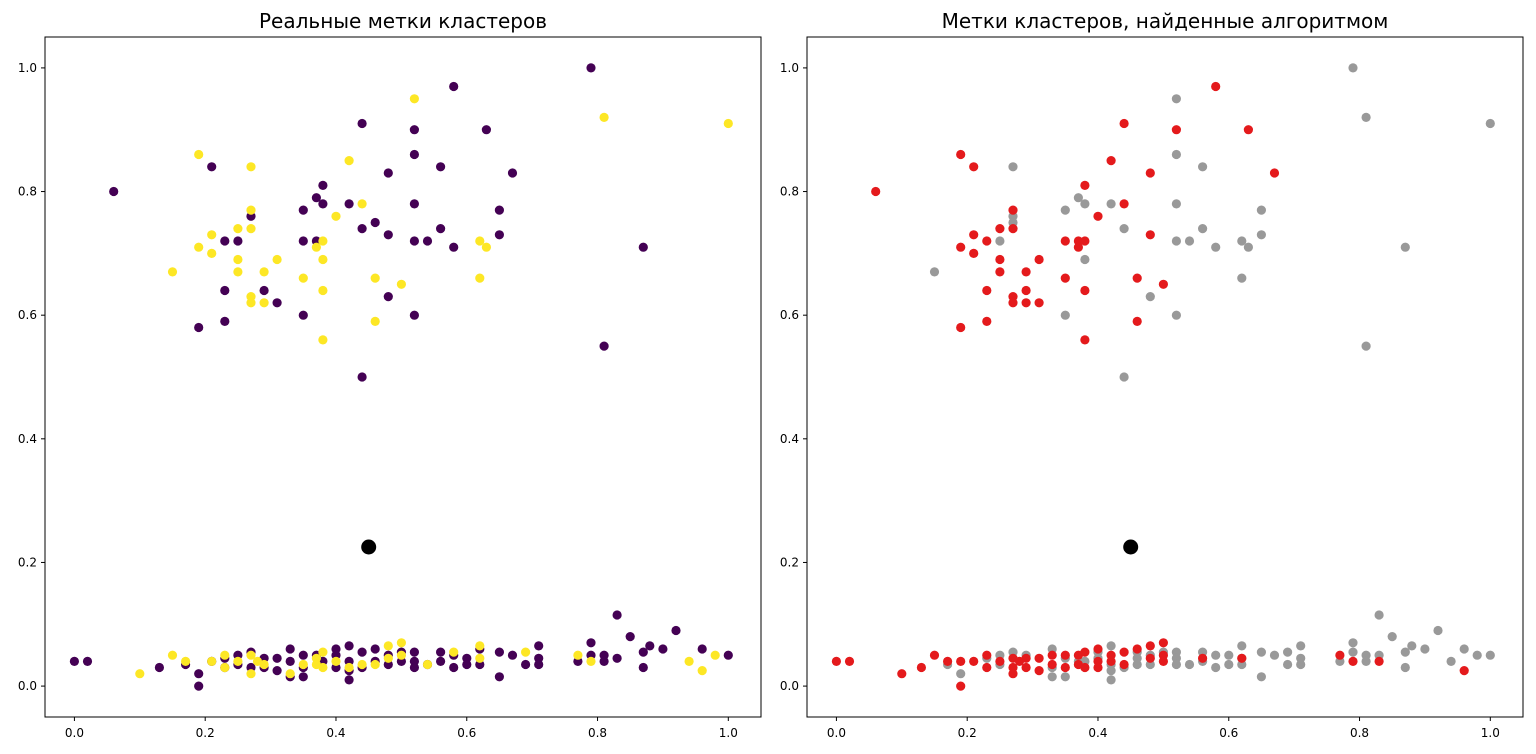 Image resolution: width=1536 pixels, height=754 pixels. I want to click on chart-title-algorithm-labels: Метки кластеров, найденные алгоритмом, so click(1165, 21).